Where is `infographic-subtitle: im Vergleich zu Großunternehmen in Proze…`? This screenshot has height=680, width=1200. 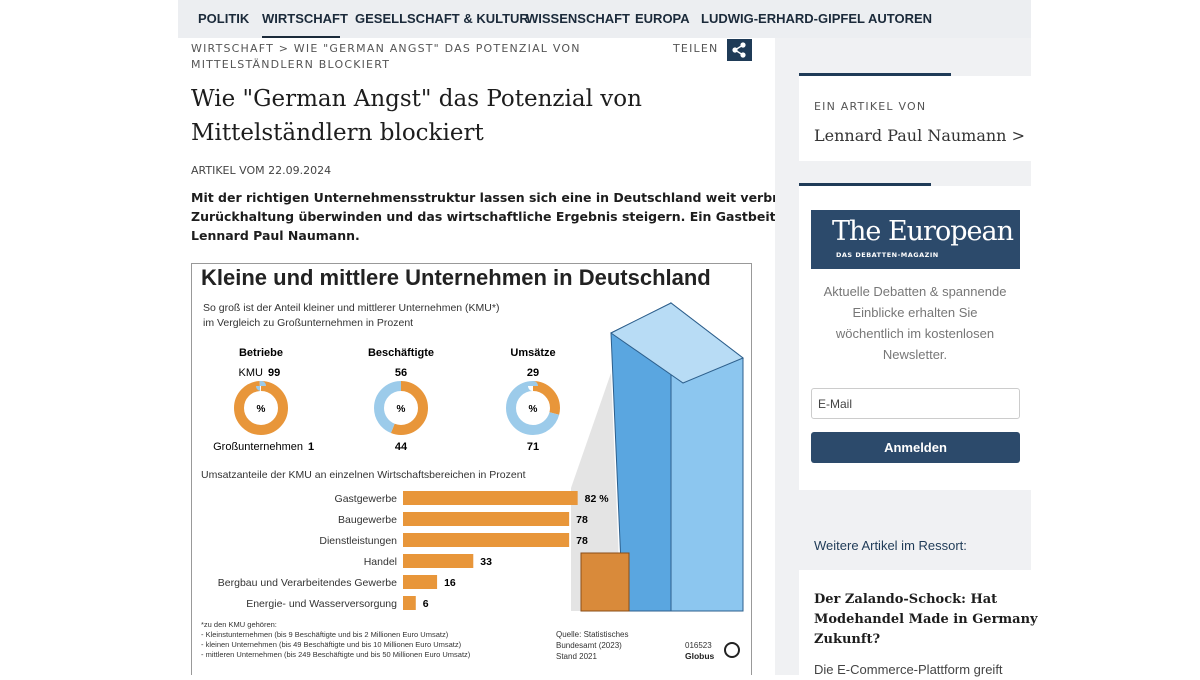
infographic-subtitle: im Vergleich zu Großunternehmen in Proze… is located at coordinates (308, 323).